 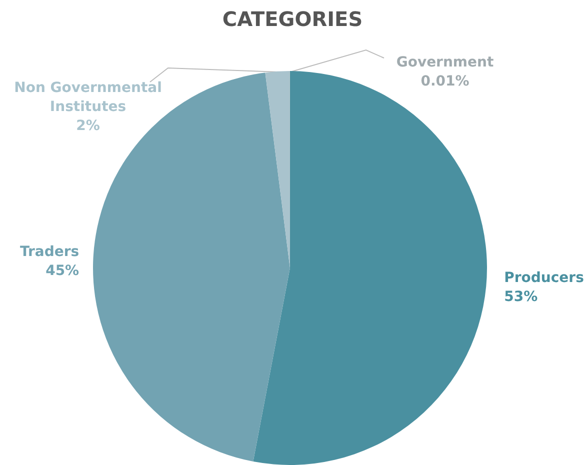 What do you see at coordinates (445, 62) in the screenshot?
I see `slice-label: Government` at bounding box center [445, 62].